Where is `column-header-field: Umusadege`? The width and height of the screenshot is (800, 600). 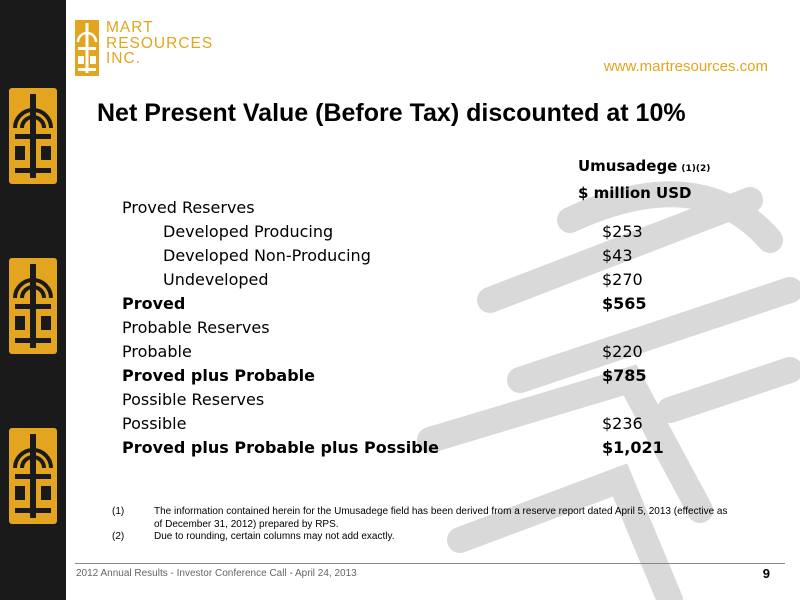
column-header-field: Umusadege is located at coordinates (628, 166).